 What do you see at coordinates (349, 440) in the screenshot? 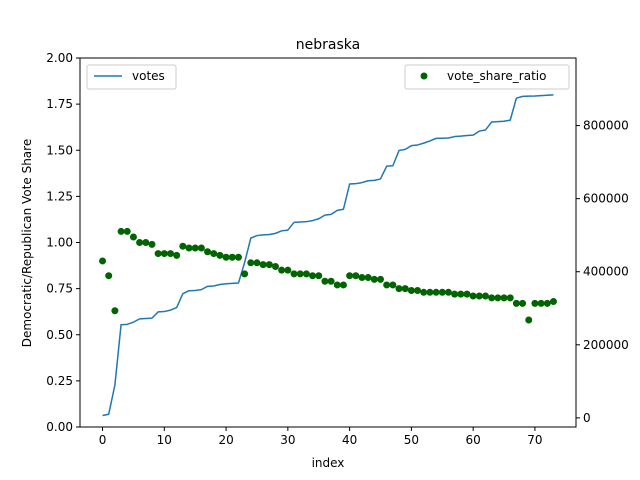
I see `x-tick-label: 40` at bounding box center [349, 440].